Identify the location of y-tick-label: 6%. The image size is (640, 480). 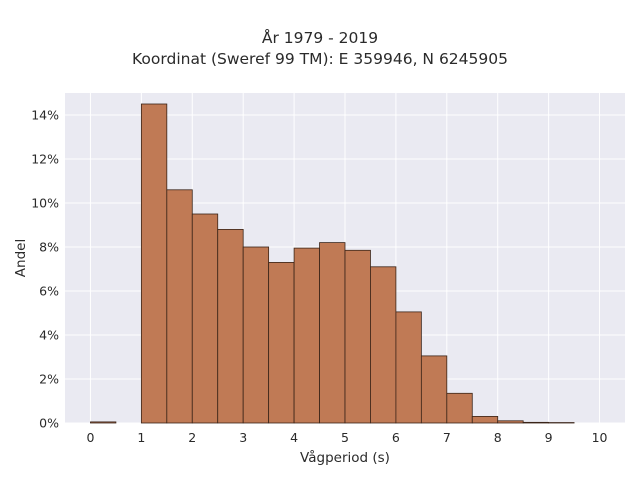
(49, 291).